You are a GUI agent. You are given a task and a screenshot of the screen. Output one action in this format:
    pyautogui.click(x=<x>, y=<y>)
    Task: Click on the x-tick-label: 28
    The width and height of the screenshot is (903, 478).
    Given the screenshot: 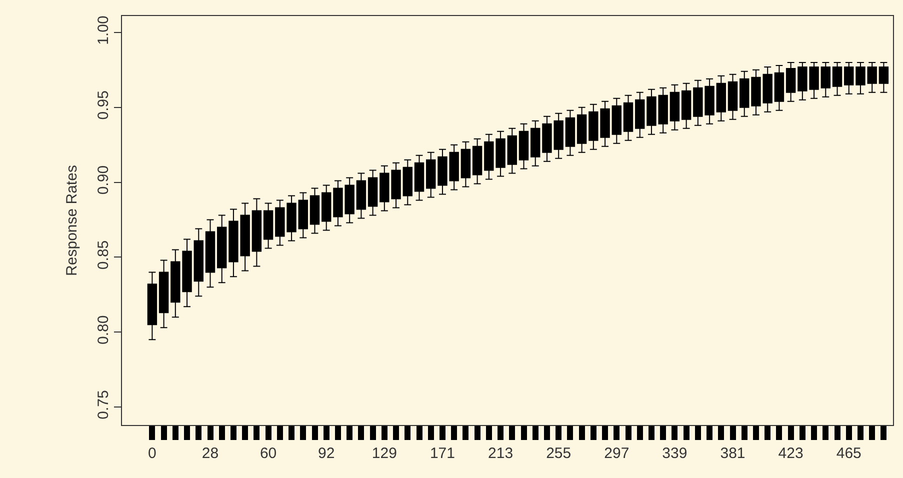 What is the action you would take?
    pyautogui.click(x=210, y=453)
    